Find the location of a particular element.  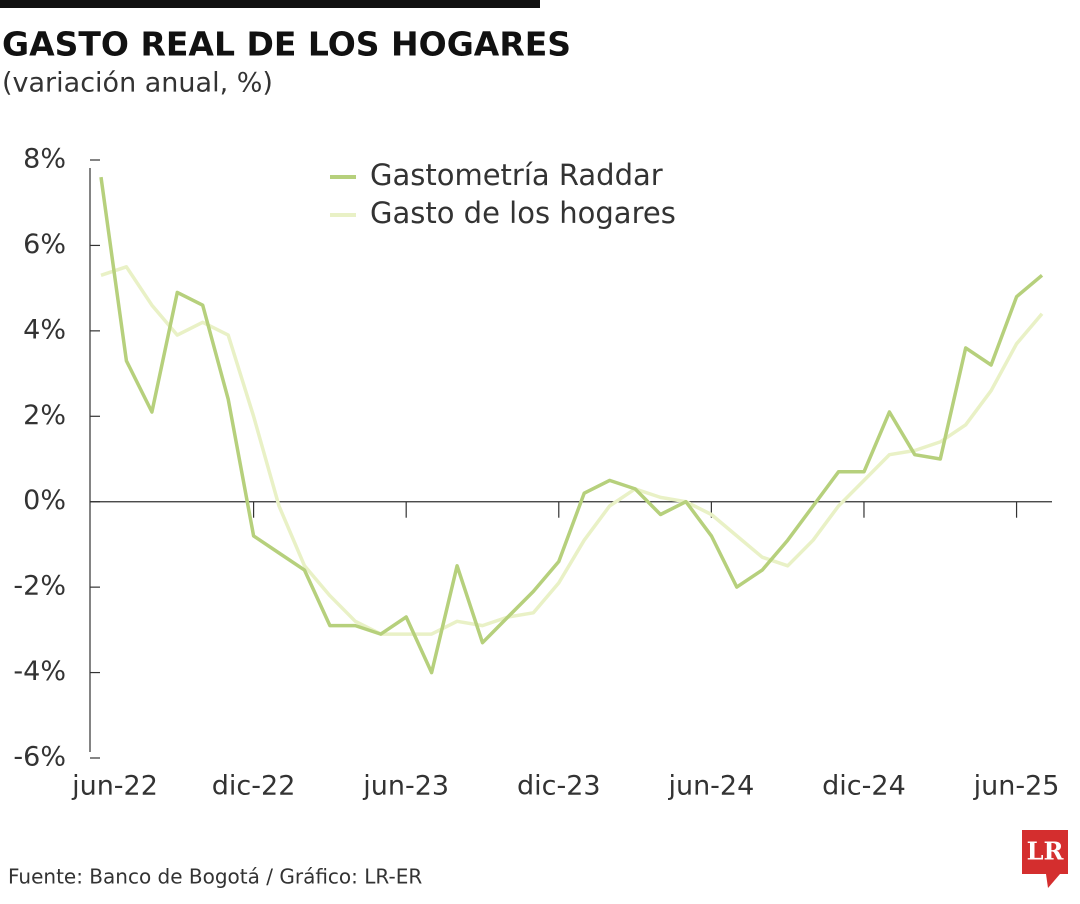

x-tick-label: dic-23 is located at coordinates (559, 786).